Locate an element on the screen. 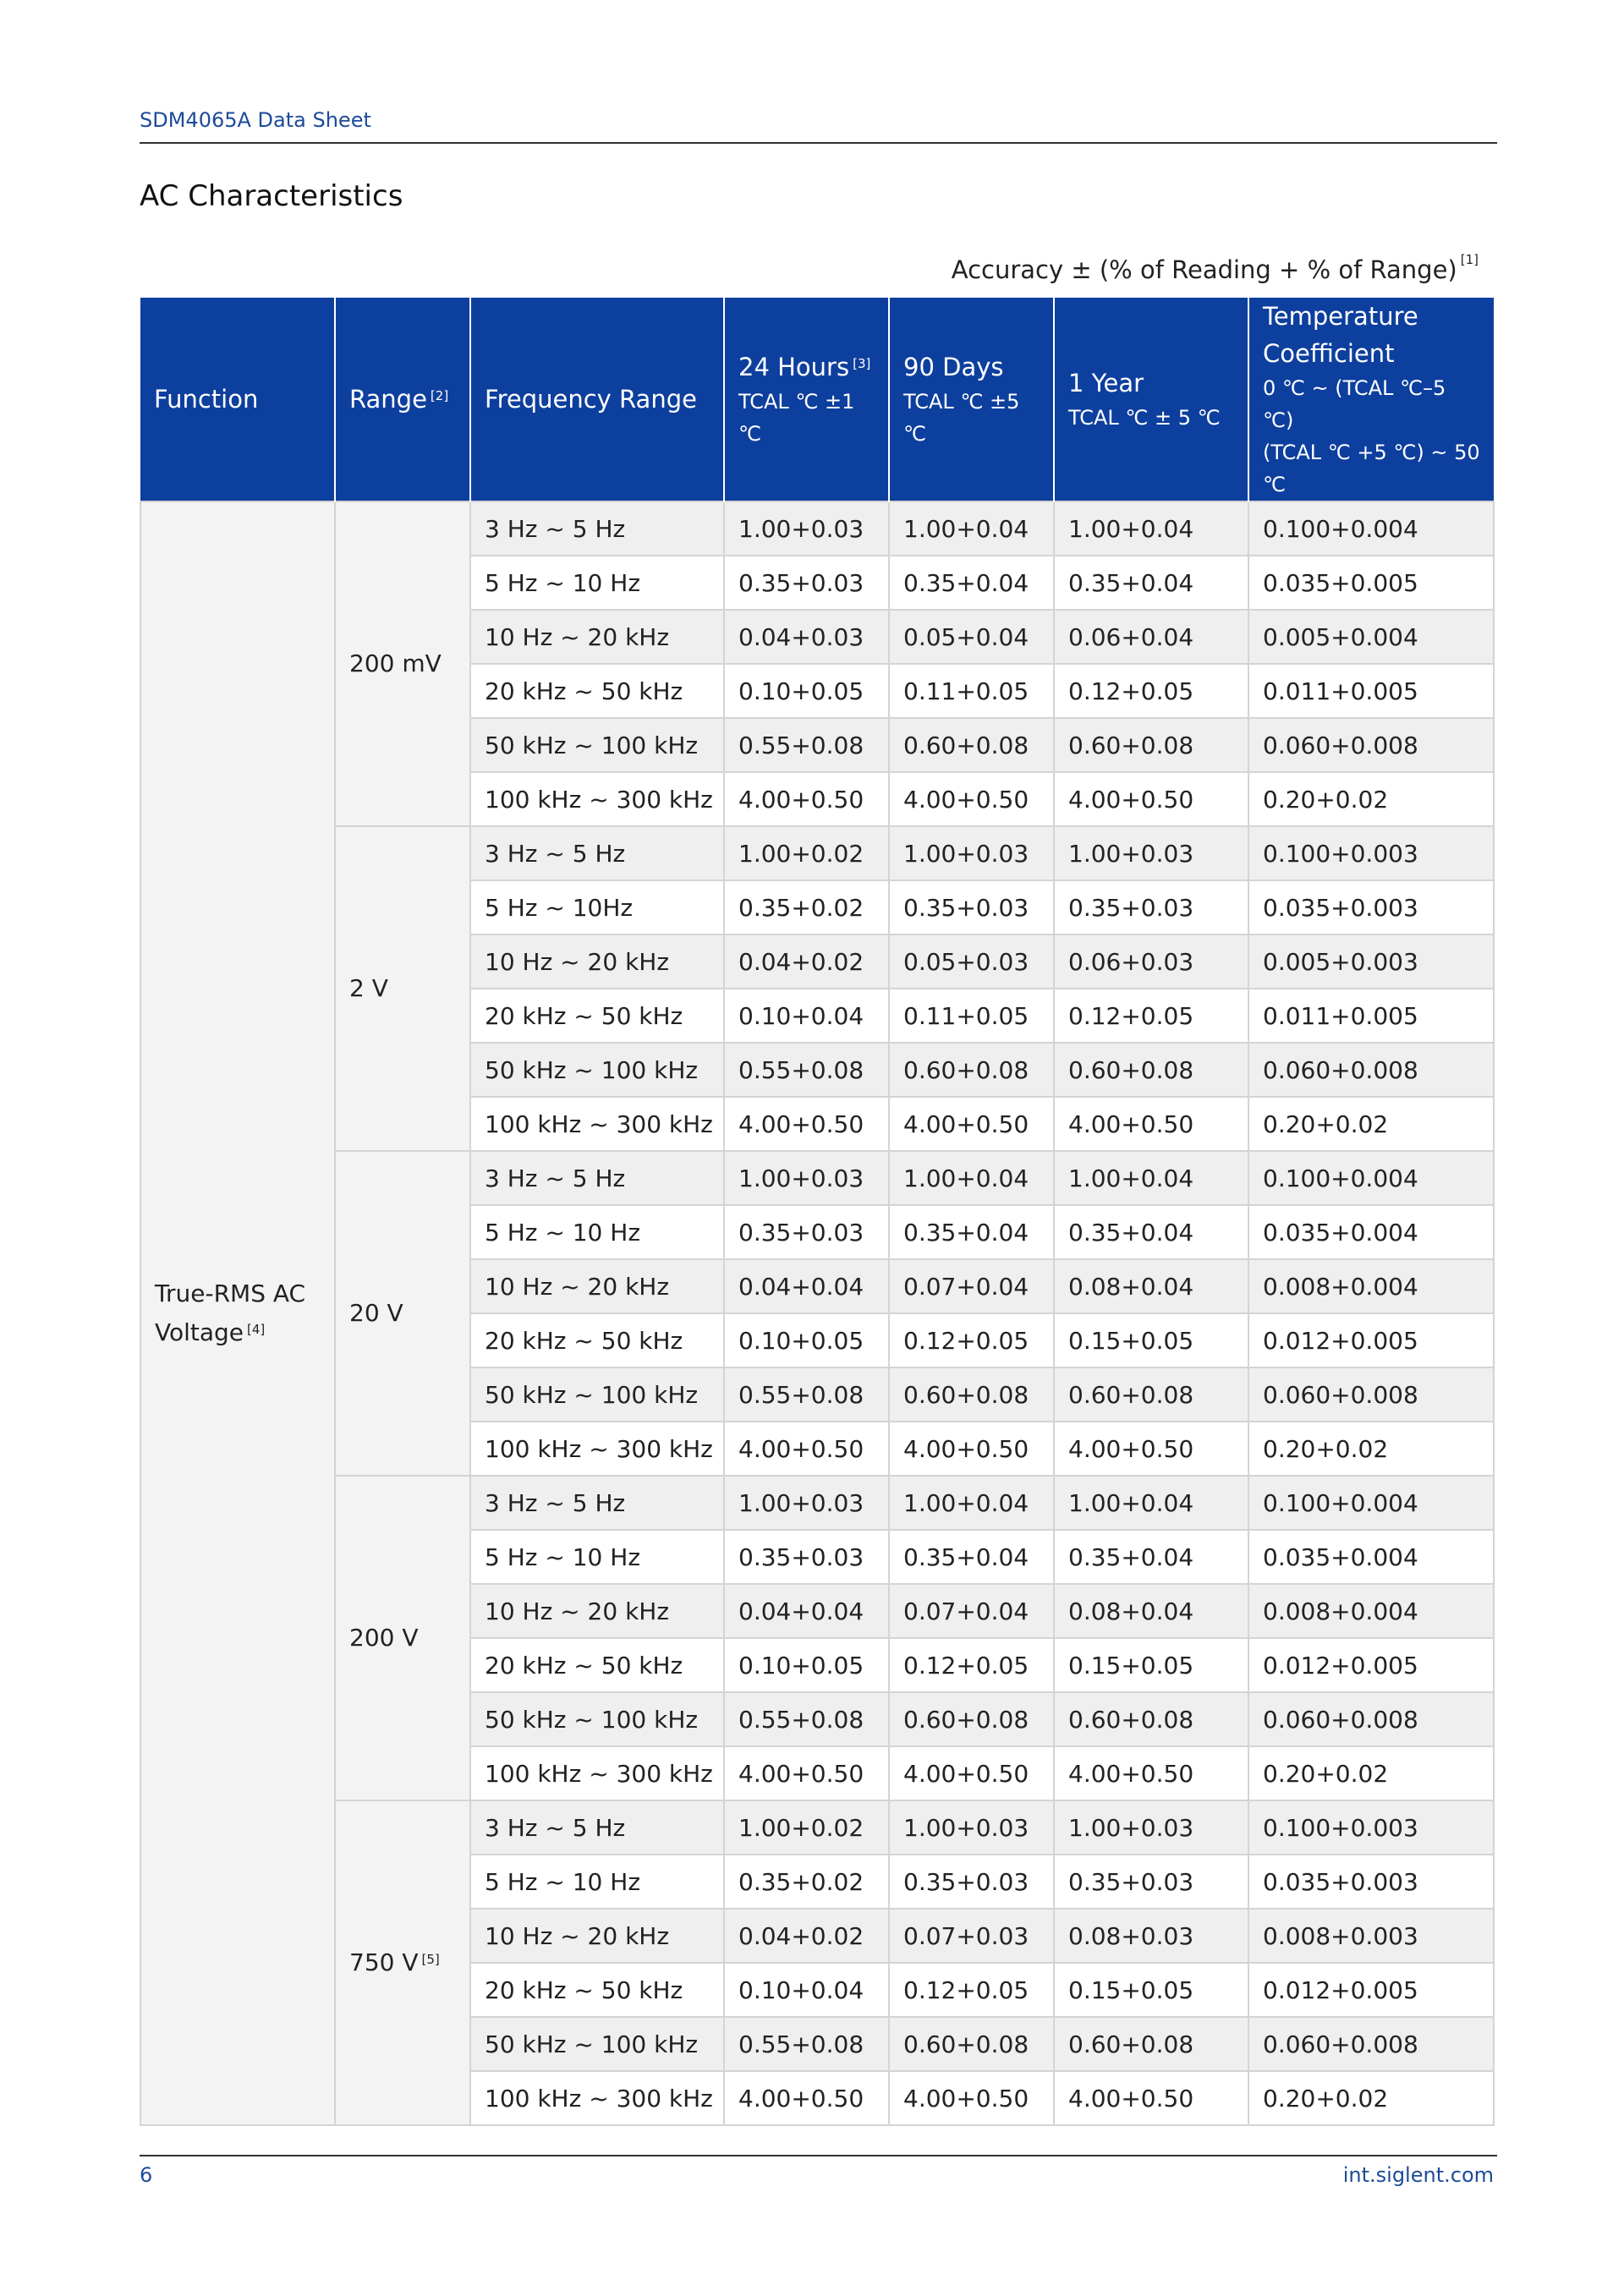 This screenshot has height=2296, width=1624. frequency-cell: 5 Hz ~ 10 Hz is located at coordinates (597, 1557).